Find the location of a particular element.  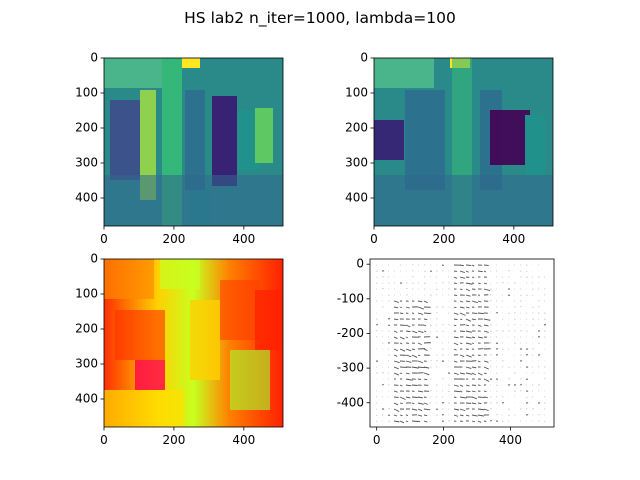

y-tick-label-top-left: 0 is located at coordinates (94, 58).